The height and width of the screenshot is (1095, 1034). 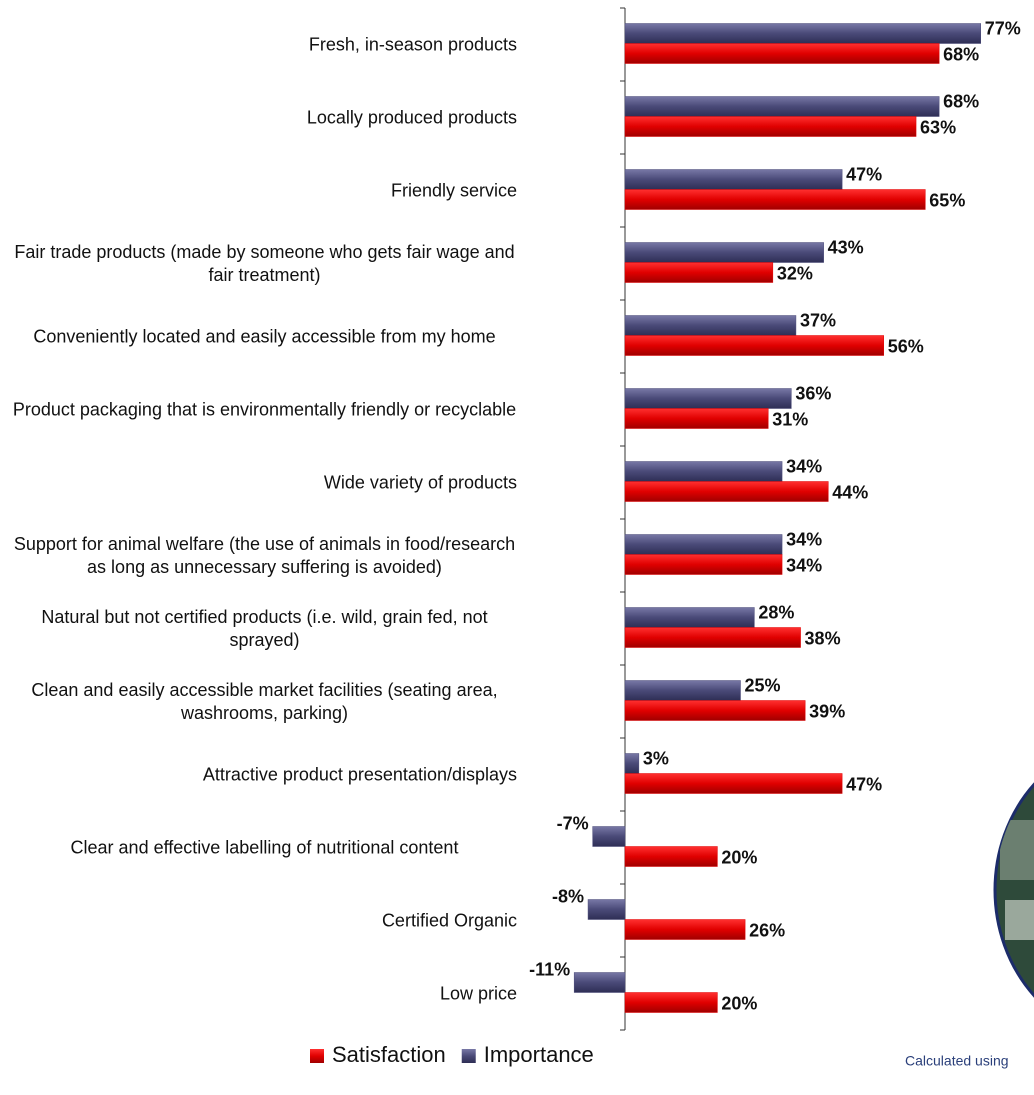 What do you see at coordinates (813, 393) in the screenshot?
I see `value-label: 36%` at bounding box center [813, 393].